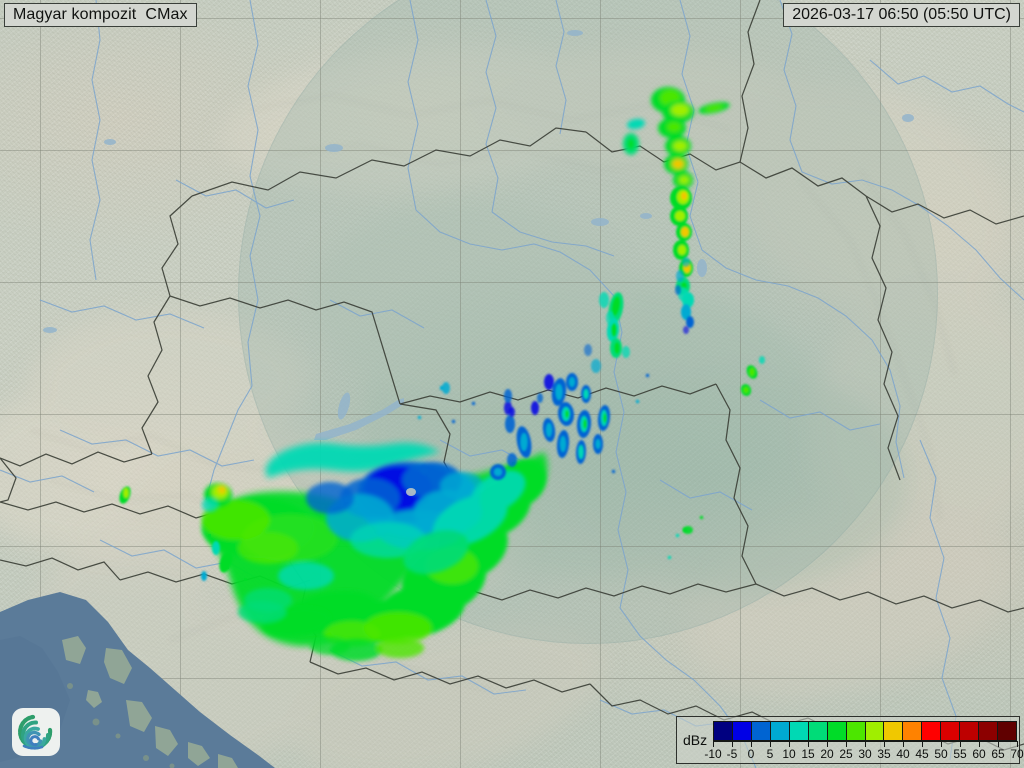 The image size is (1024, 768). Describe the element at coordinates (217, 497) in the screenshot. I see `echo-region-western-green-patch` at that location.